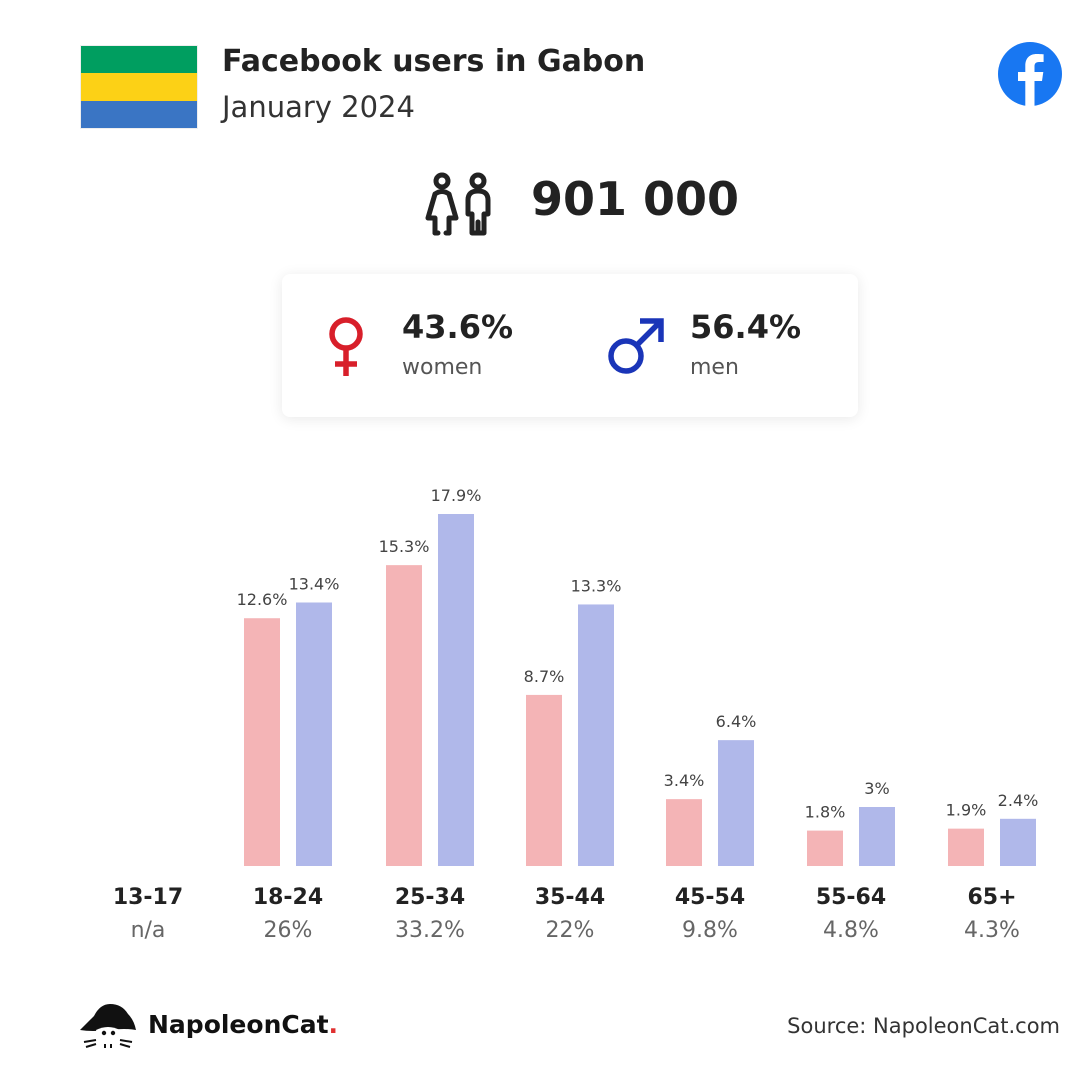 The width and height of the screenshot is (1080, 1080). I want to click on flag-stripe-green, so click(139, 60).